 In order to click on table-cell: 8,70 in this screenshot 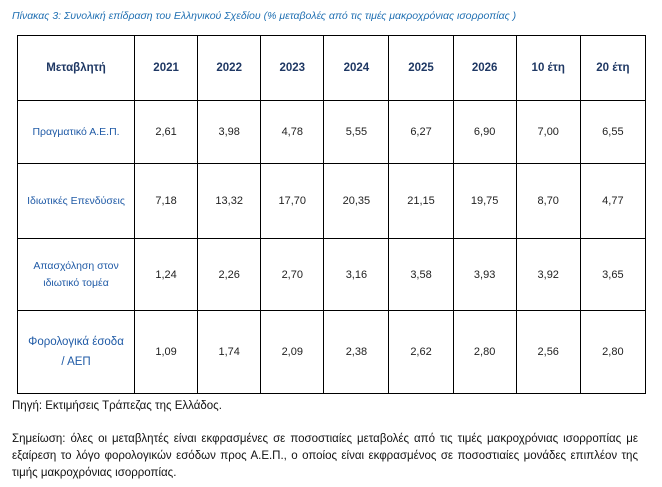, I will do `click(548, 201)`.